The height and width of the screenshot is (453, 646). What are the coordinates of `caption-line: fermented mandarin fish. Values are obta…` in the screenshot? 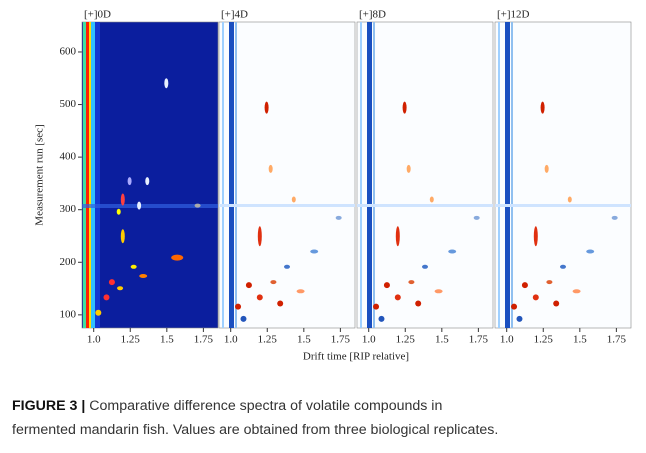 It's located at (255, 430).